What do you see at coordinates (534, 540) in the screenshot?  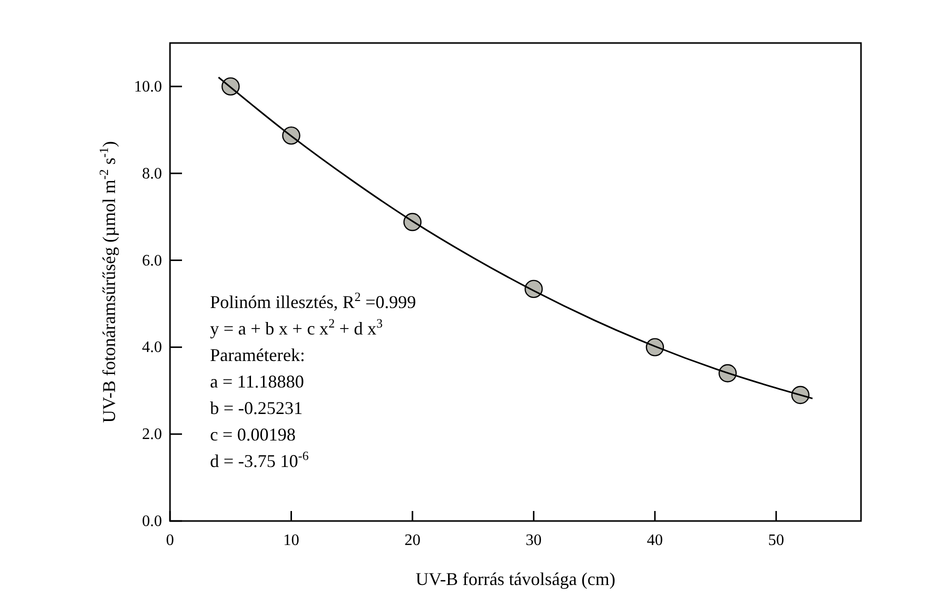 I see `x-tick-label: 30` at bounding box center [534, 540].